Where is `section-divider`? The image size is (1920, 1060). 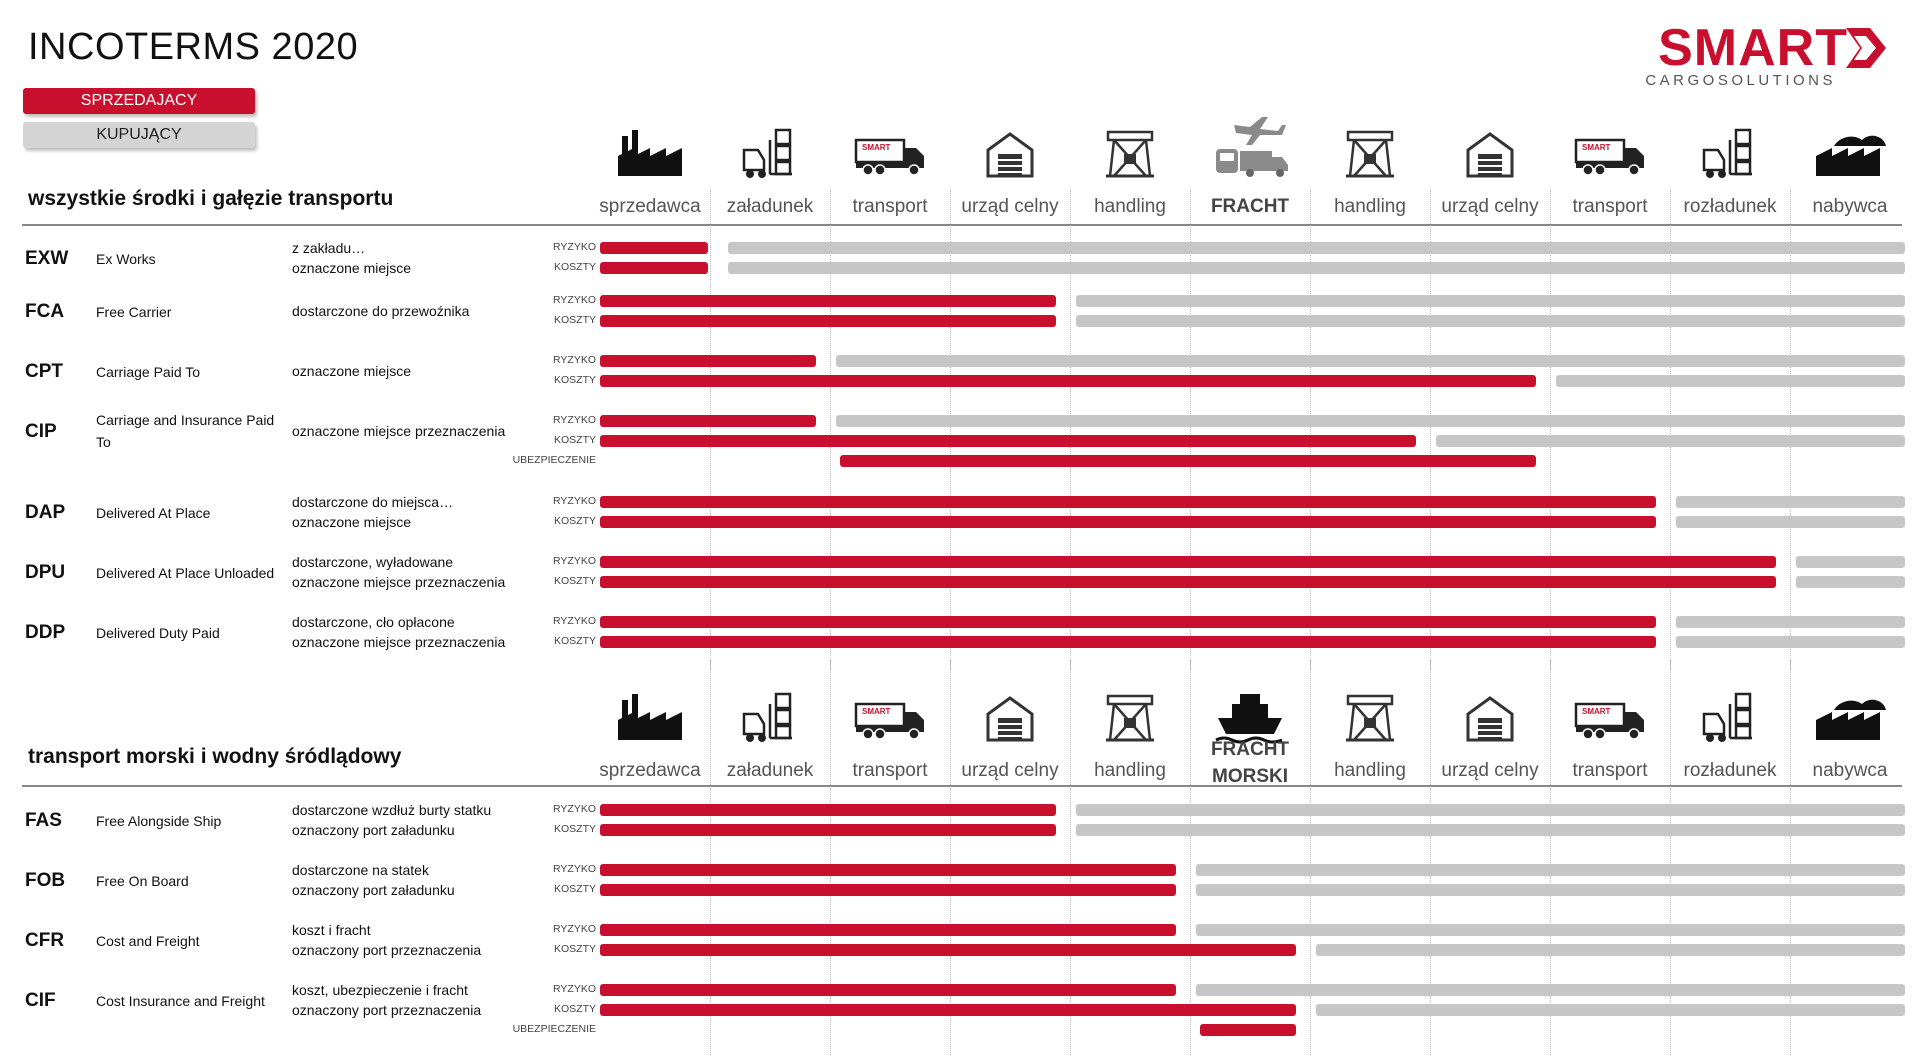
section-divider is located at coordinates (962, 786).